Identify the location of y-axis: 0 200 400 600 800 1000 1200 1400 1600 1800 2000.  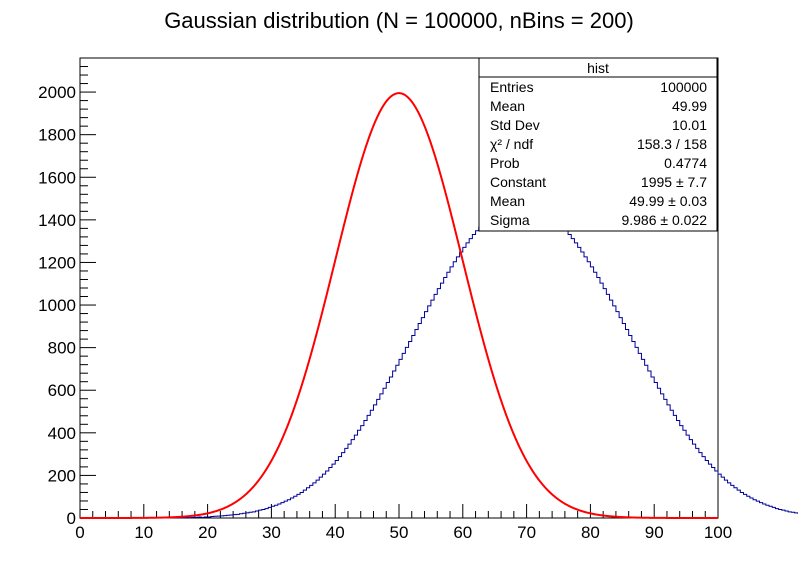
(67, 292).